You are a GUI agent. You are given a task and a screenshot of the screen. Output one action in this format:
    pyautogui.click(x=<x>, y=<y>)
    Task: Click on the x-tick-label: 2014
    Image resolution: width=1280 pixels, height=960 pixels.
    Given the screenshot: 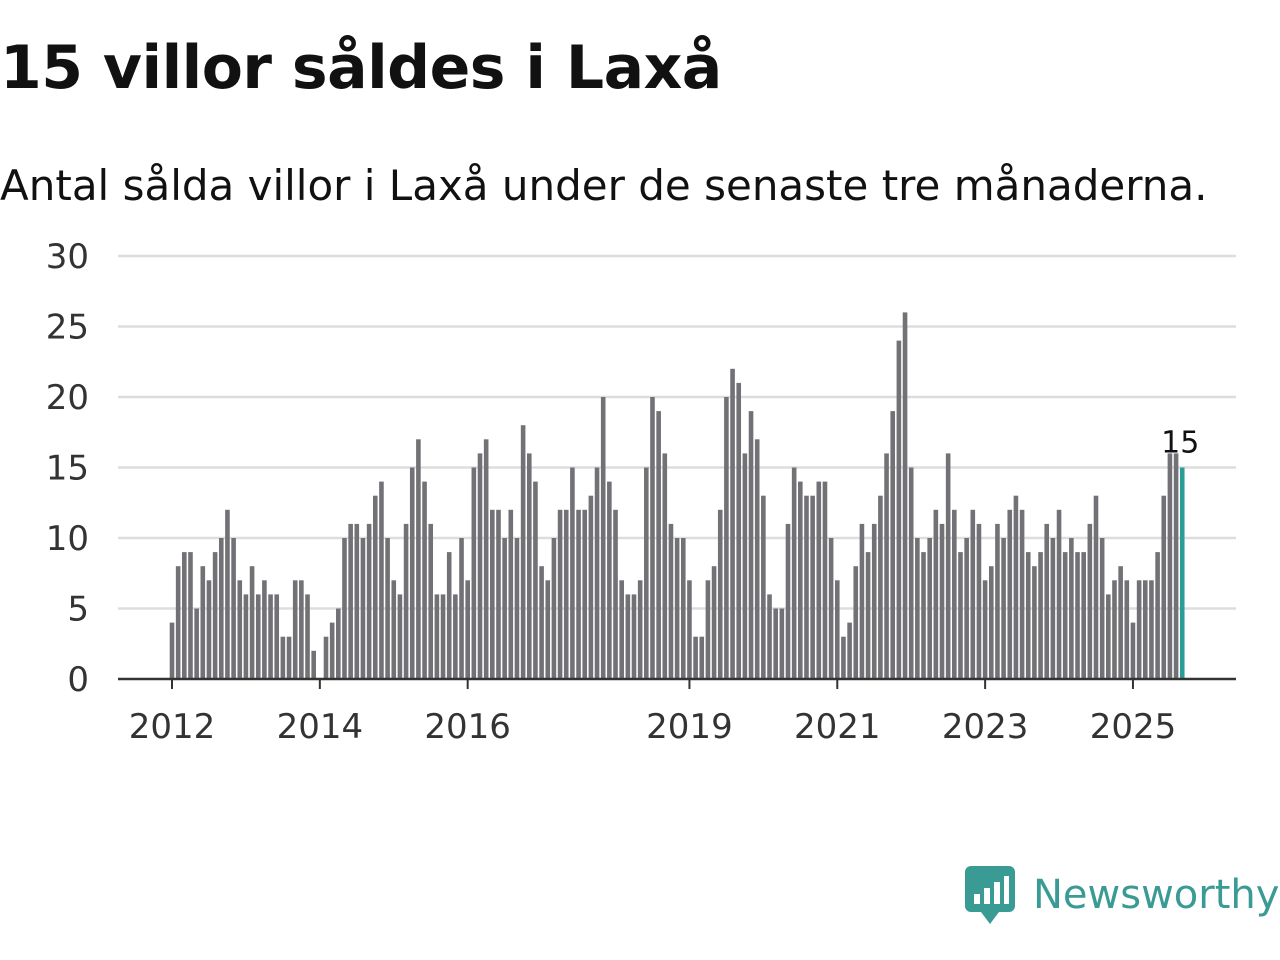 What is the action you would take?
    pyautogui.click(x=320, y=727)
    